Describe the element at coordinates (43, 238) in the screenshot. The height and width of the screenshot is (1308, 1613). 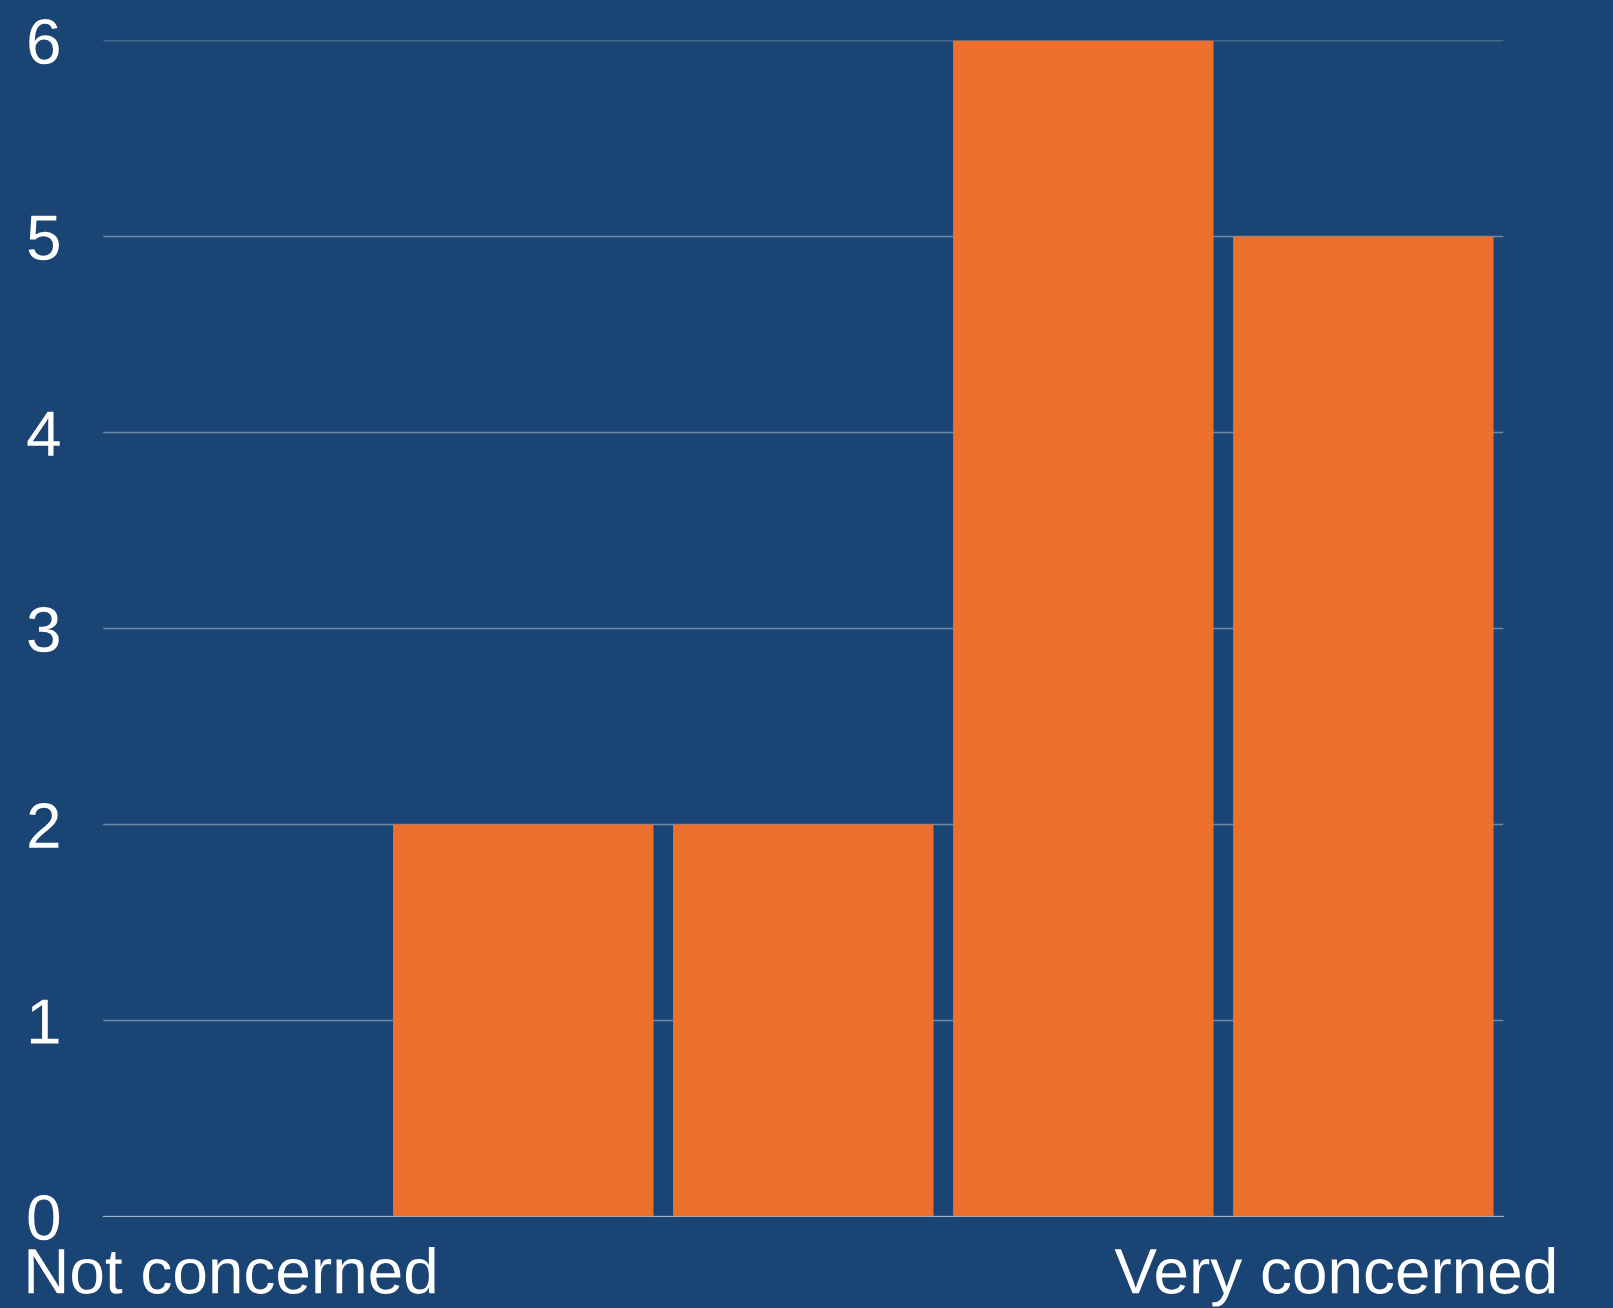
I see `y-tick-label: 5` at that location.